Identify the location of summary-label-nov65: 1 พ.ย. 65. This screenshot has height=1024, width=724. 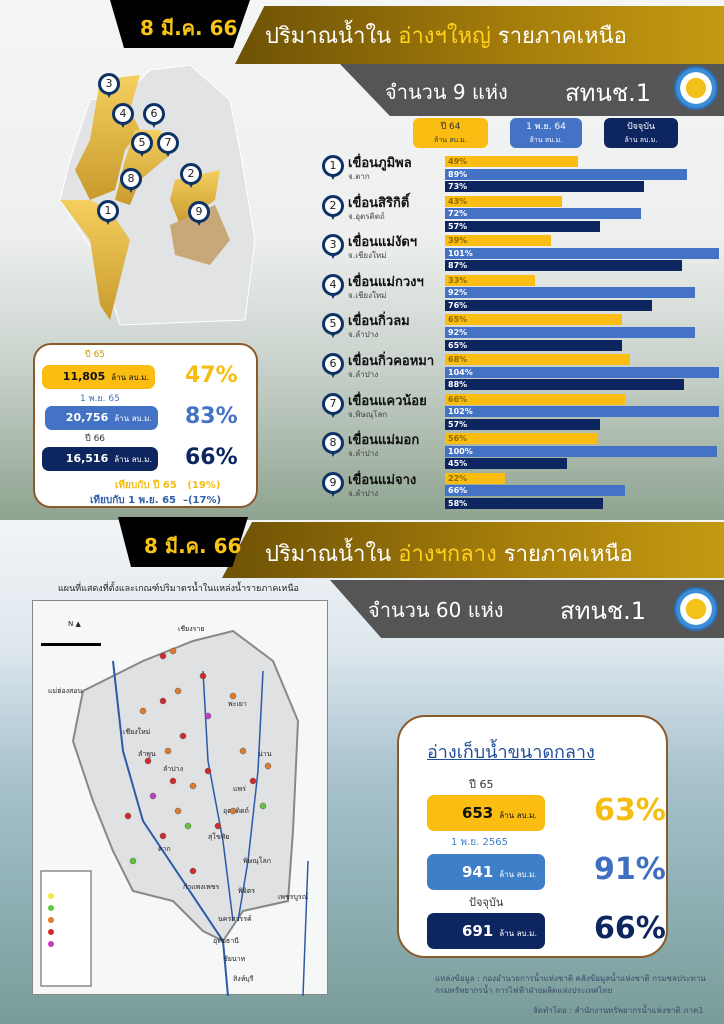
(100, 399).